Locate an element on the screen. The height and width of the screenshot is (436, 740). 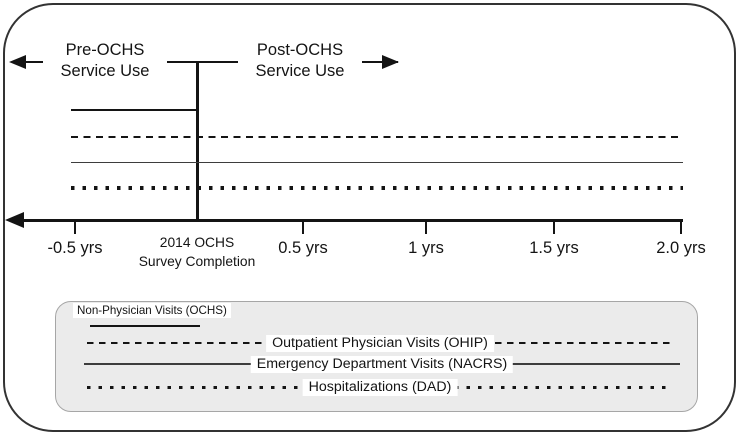
legend-row-nacrs: Emergency Department Visits (NACRS) is located at coordinates (382, 364).